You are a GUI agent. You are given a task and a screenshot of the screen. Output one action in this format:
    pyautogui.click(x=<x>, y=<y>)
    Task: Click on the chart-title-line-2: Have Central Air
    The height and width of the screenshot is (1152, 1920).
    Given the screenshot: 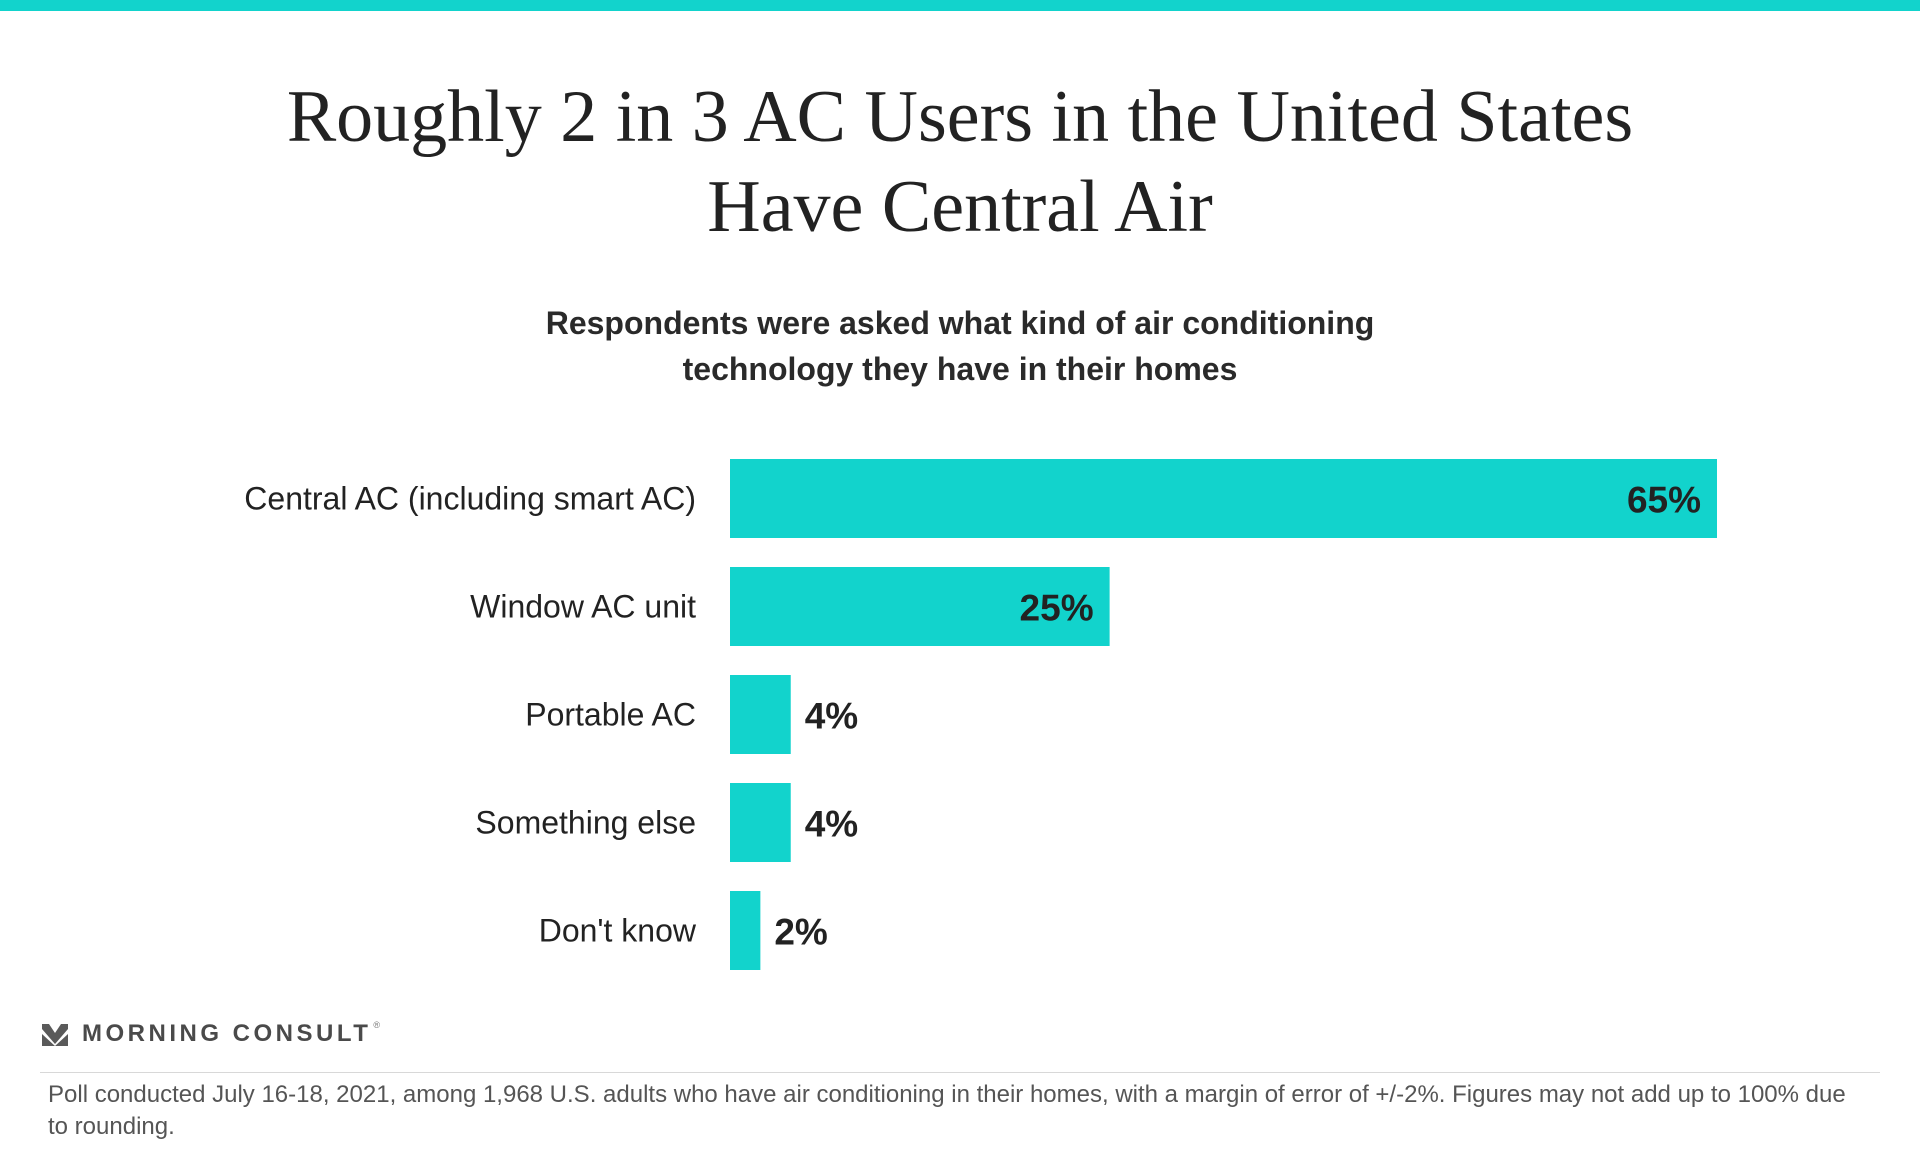 What is the action you would take?
    pyautogui.click(x=960, y=207)
    